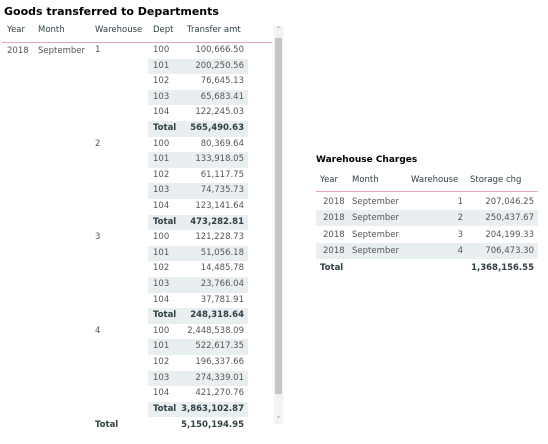 The width and height of the screenshot is (548, 444). I want to click on amount-cell: 76,645.13, so click(222, 81).